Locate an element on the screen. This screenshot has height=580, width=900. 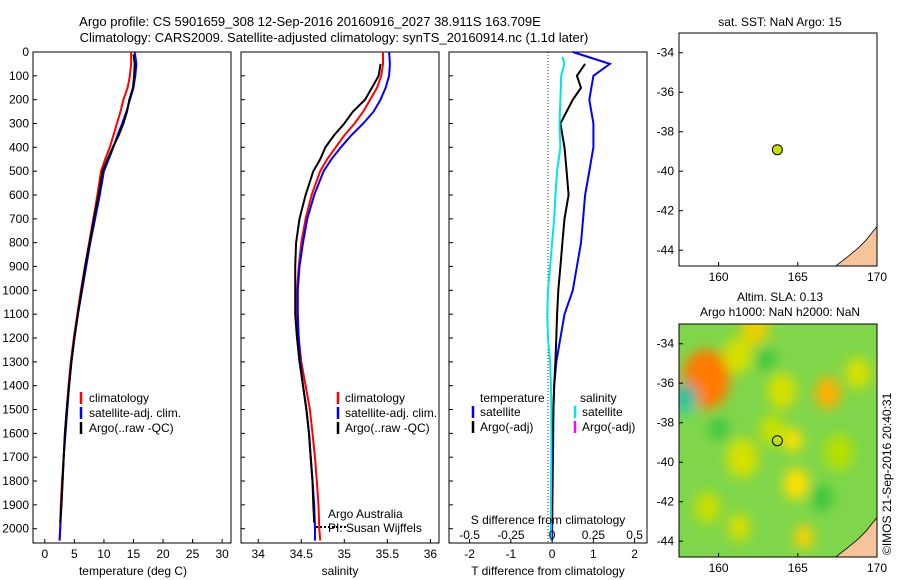
y-tick-label: 1700 is located at coordinates (15, 457).